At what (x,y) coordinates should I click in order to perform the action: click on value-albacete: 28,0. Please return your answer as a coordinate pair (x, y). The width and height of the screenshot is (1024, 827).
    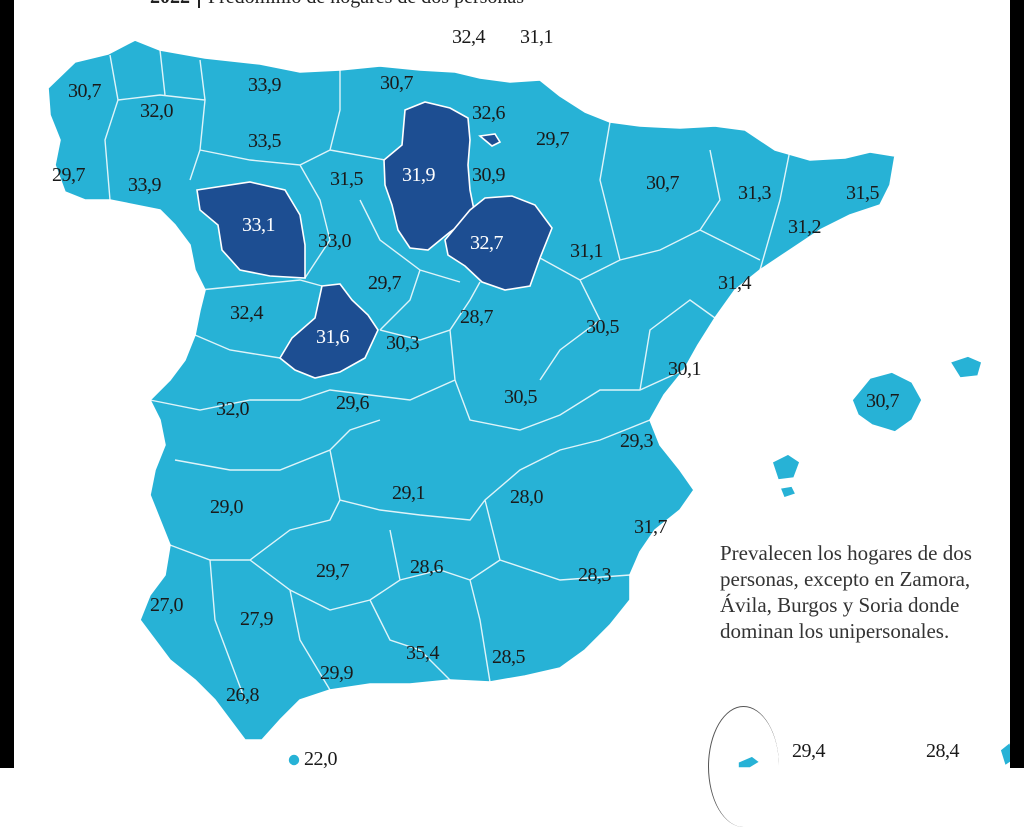
    Looking at the image, I should click on (527, 497).